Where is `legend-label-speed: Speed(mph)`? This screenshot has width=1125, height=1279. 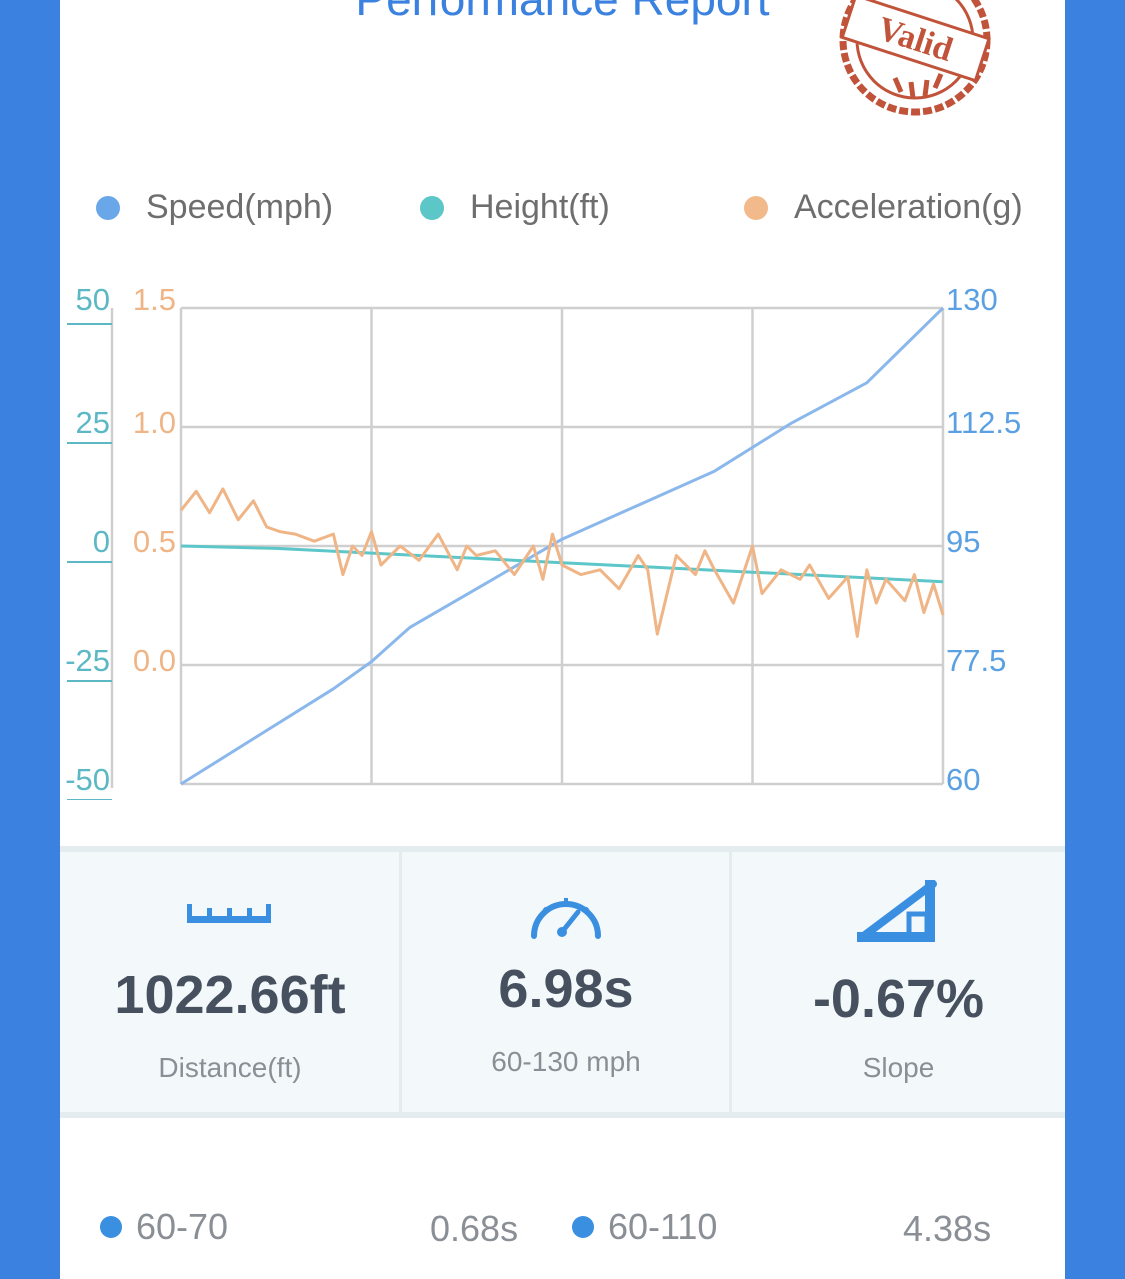 legend-label-speed: Speed(mph) is located at coordinates (240, 207).